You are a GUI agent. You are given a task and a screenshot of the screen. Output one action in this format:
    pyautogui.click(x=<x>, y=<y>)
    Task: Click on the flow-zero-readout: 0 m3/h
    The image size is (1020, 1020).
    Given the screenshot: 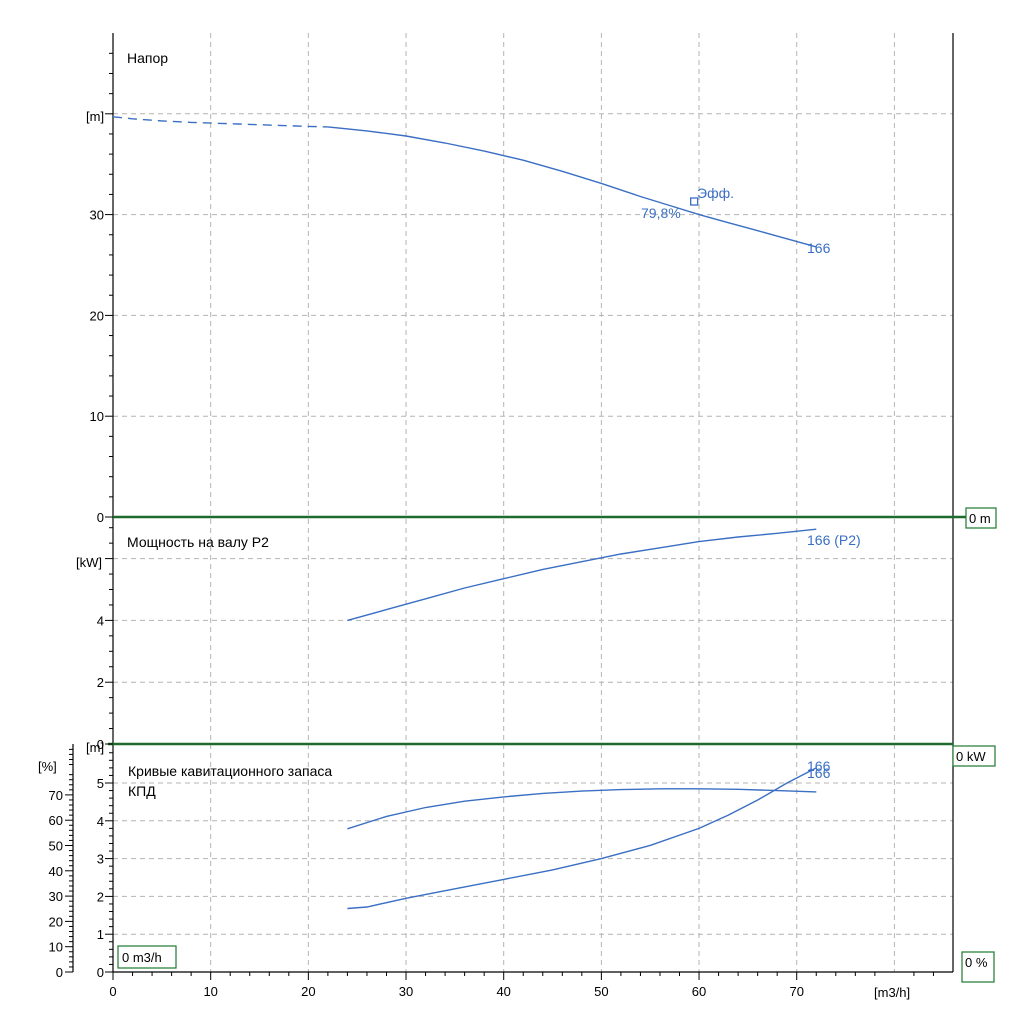 What is the action you would take?
    pyautogui.click(x=147, y=957)
    